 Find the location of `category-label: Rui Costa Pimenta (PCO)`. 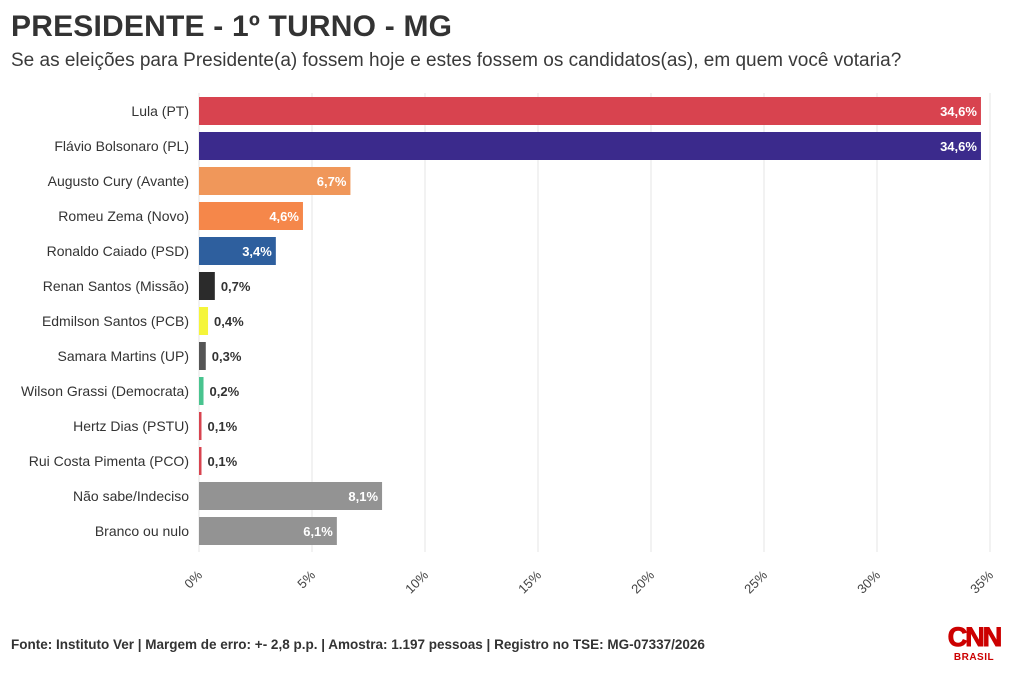

category-label: Rui Costa Pimenta (PCO) is located at coordinates (109, 461).